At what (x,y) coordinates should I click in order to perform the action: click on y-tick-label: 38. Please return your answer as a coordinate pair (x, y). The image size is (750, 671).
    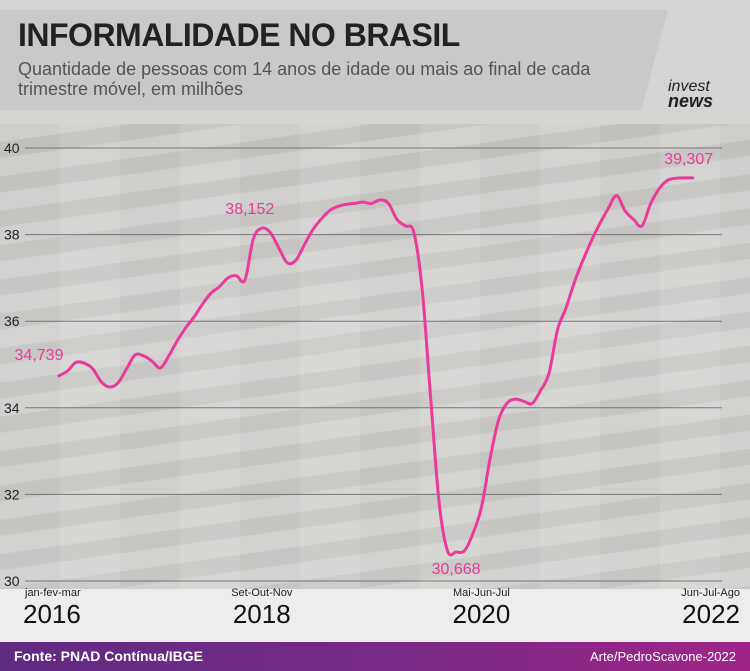
    Looking at the image, I should click on (12, 235).